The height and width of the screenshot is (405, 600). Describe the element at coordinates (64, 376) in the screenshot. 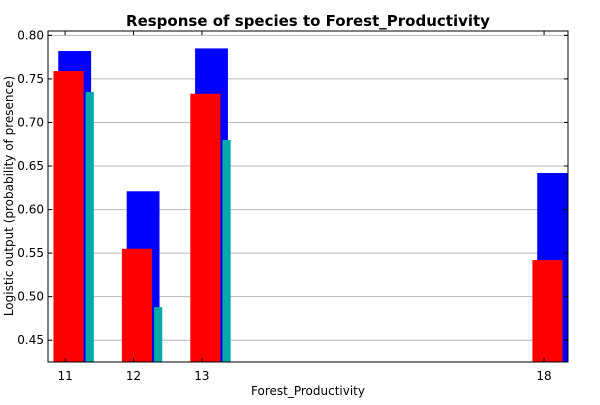

I see `x-tick-label: 11` at that location.